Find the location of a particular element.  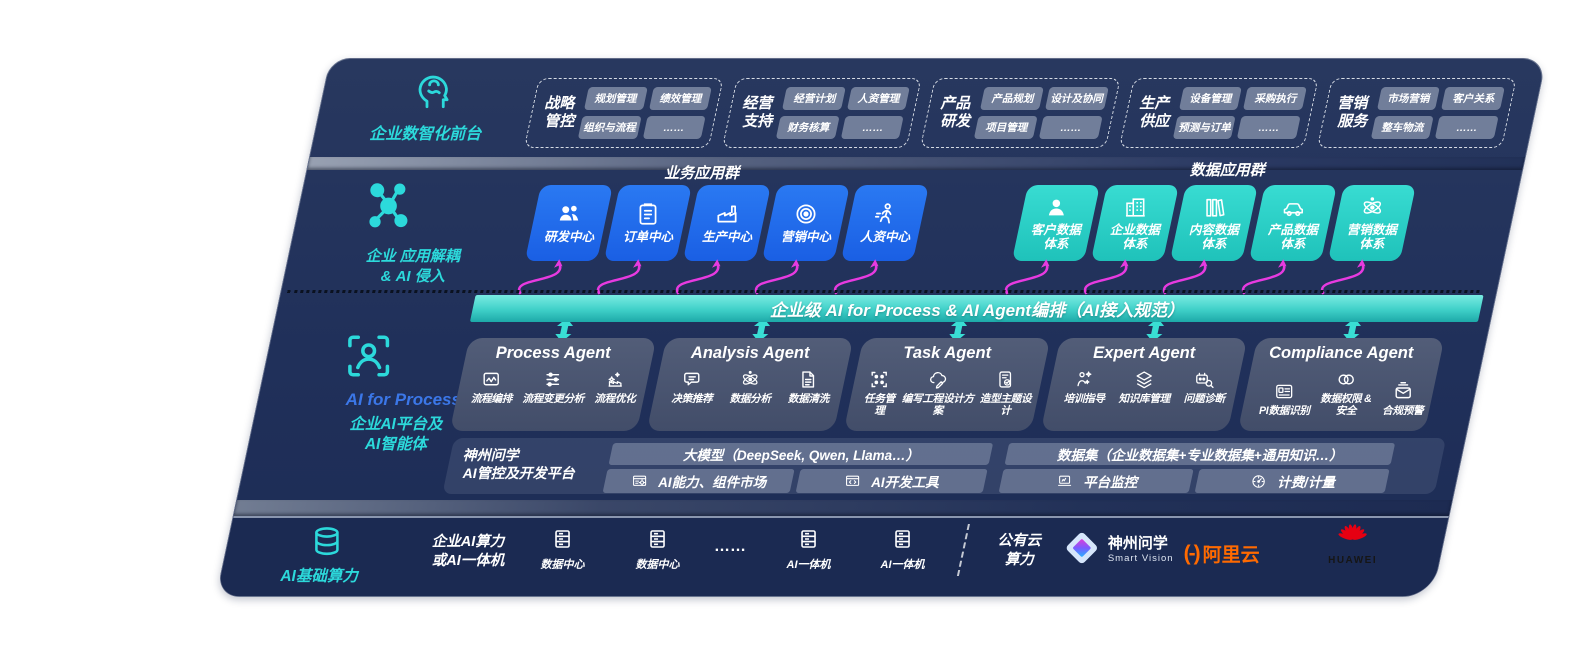

bot-search-icon is located at coordinates (1205, 380).